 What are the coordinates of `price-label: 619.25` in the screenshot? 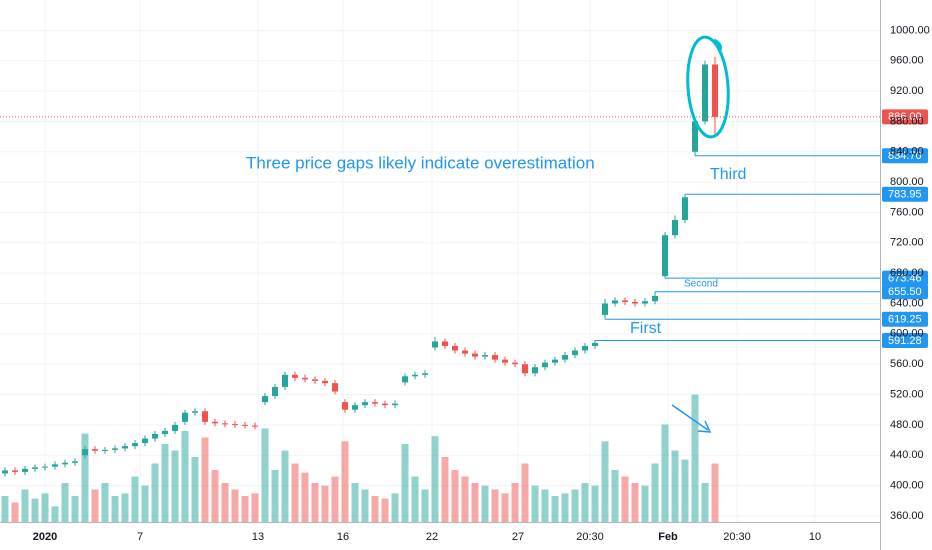 It's located at (905, 320).